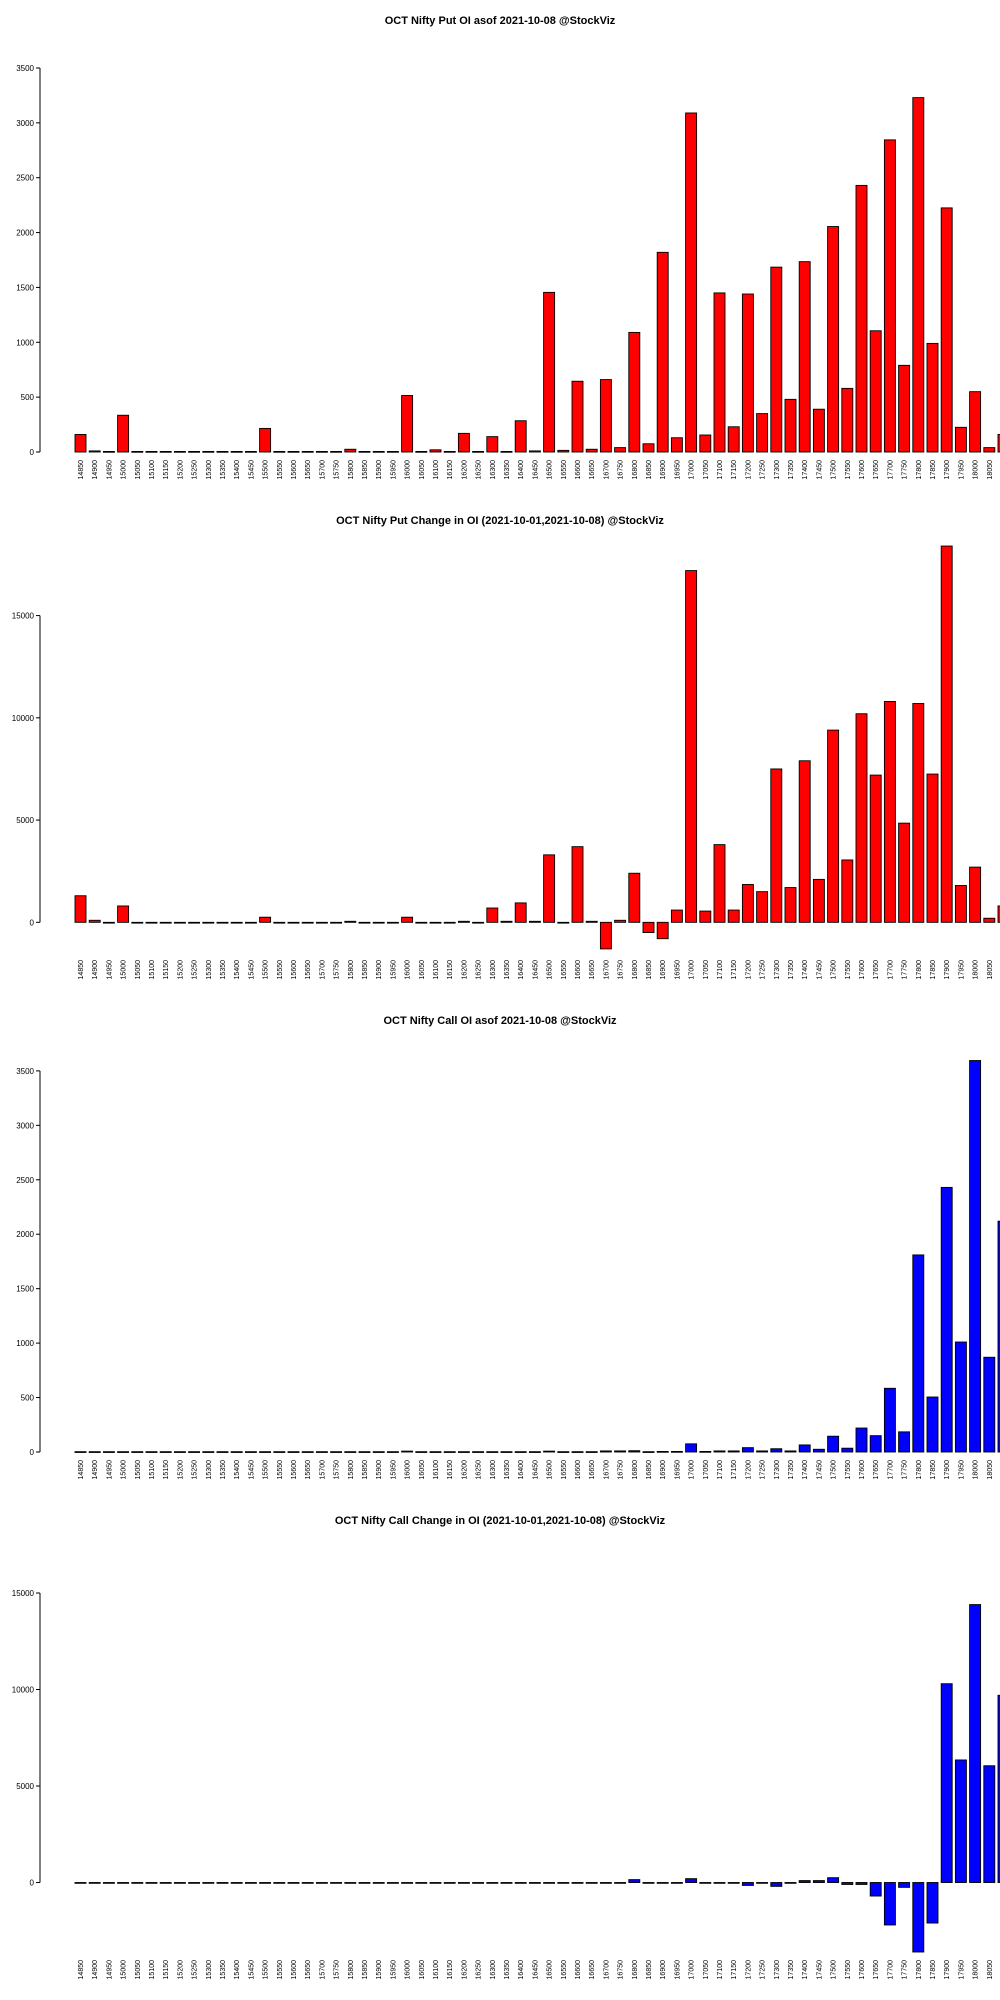  I want to click on x-tick-label: 16850, so click(649, 1970).